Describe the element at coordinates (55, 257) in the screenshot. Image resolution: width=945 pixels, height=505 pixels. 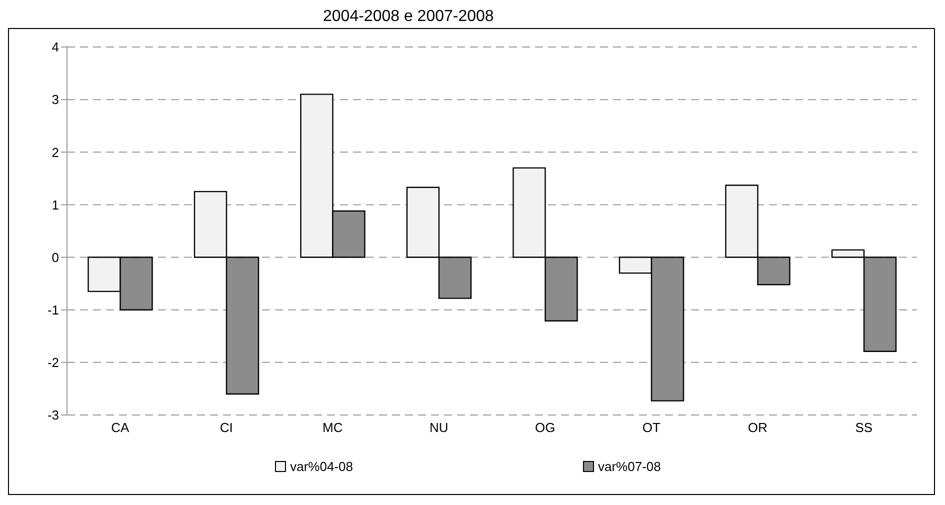
I see `y-tick-label: 0` at that location.